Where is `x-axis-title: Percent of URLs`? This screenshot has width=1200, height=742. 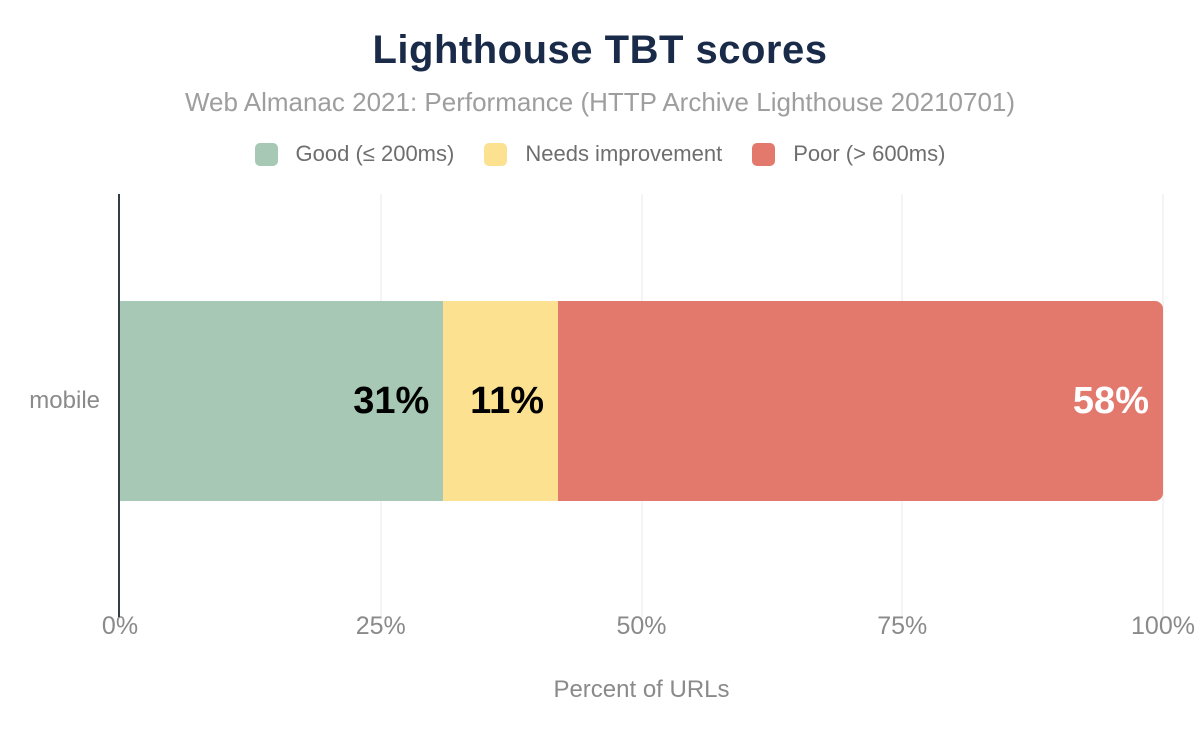
x-axis-title: Percent of URLs is located at coordinates (641, 689).